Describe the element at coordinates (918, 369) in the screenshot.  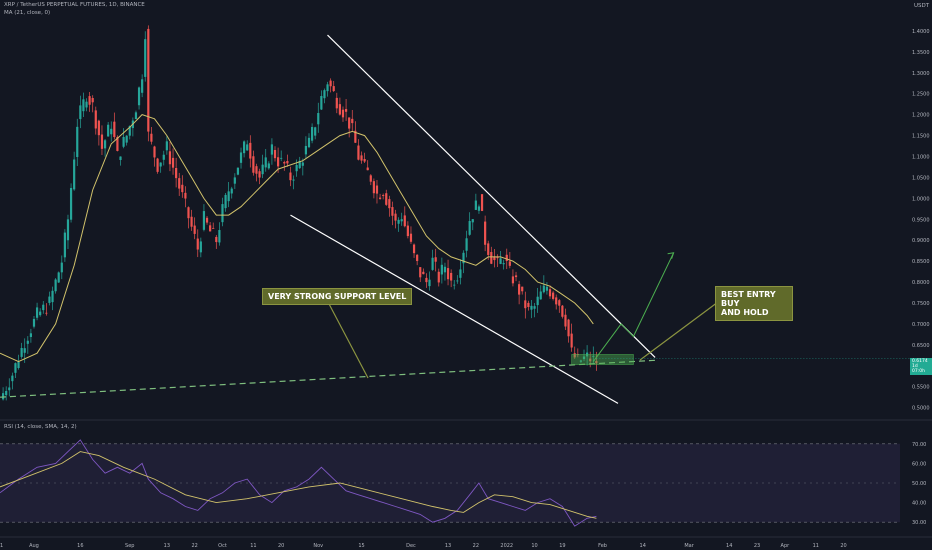
I see `last-price-countdown: 1d 07:0h` at that location.